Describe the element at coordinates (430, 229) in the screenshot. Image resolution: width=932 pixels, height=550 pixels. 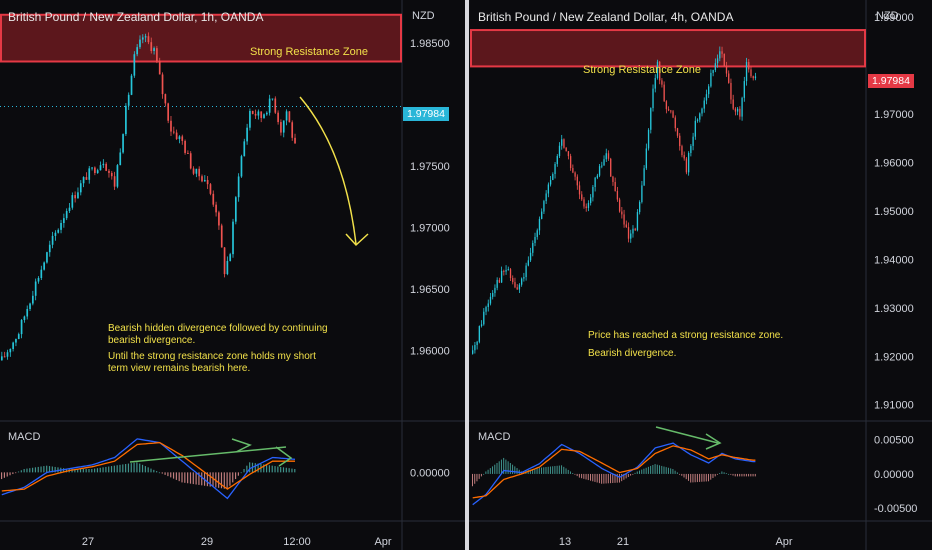
I see `left-price-tick-label: 1.97000` at that location.